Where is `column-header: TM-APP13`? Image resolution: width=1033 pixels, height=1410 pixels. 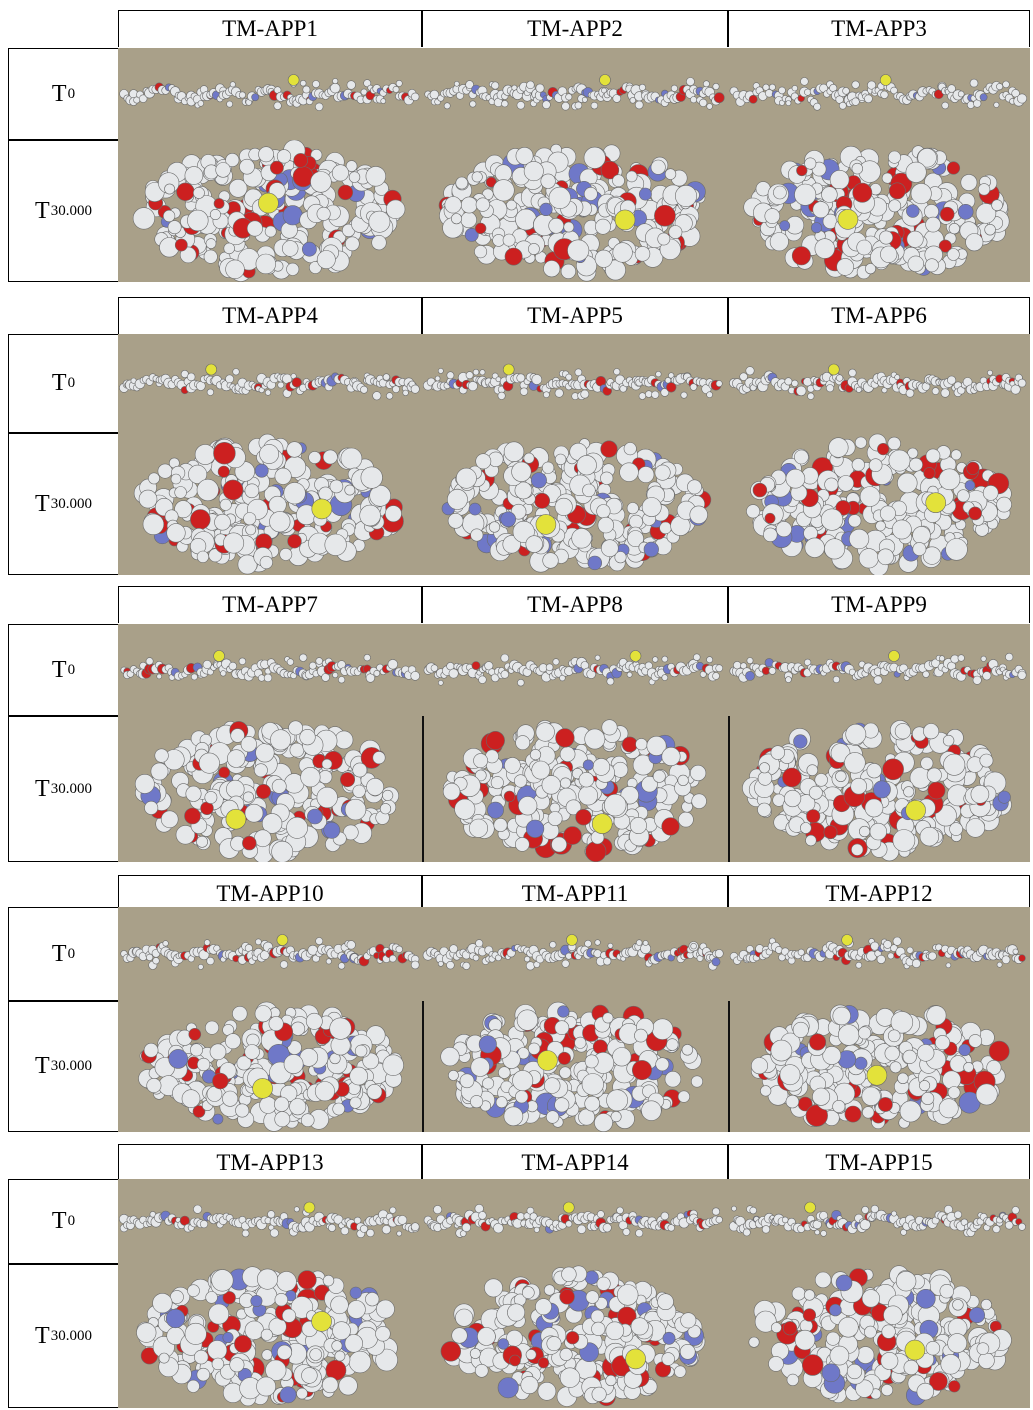 column-header: TM-APP13 is located at coordinates (270, 1162).